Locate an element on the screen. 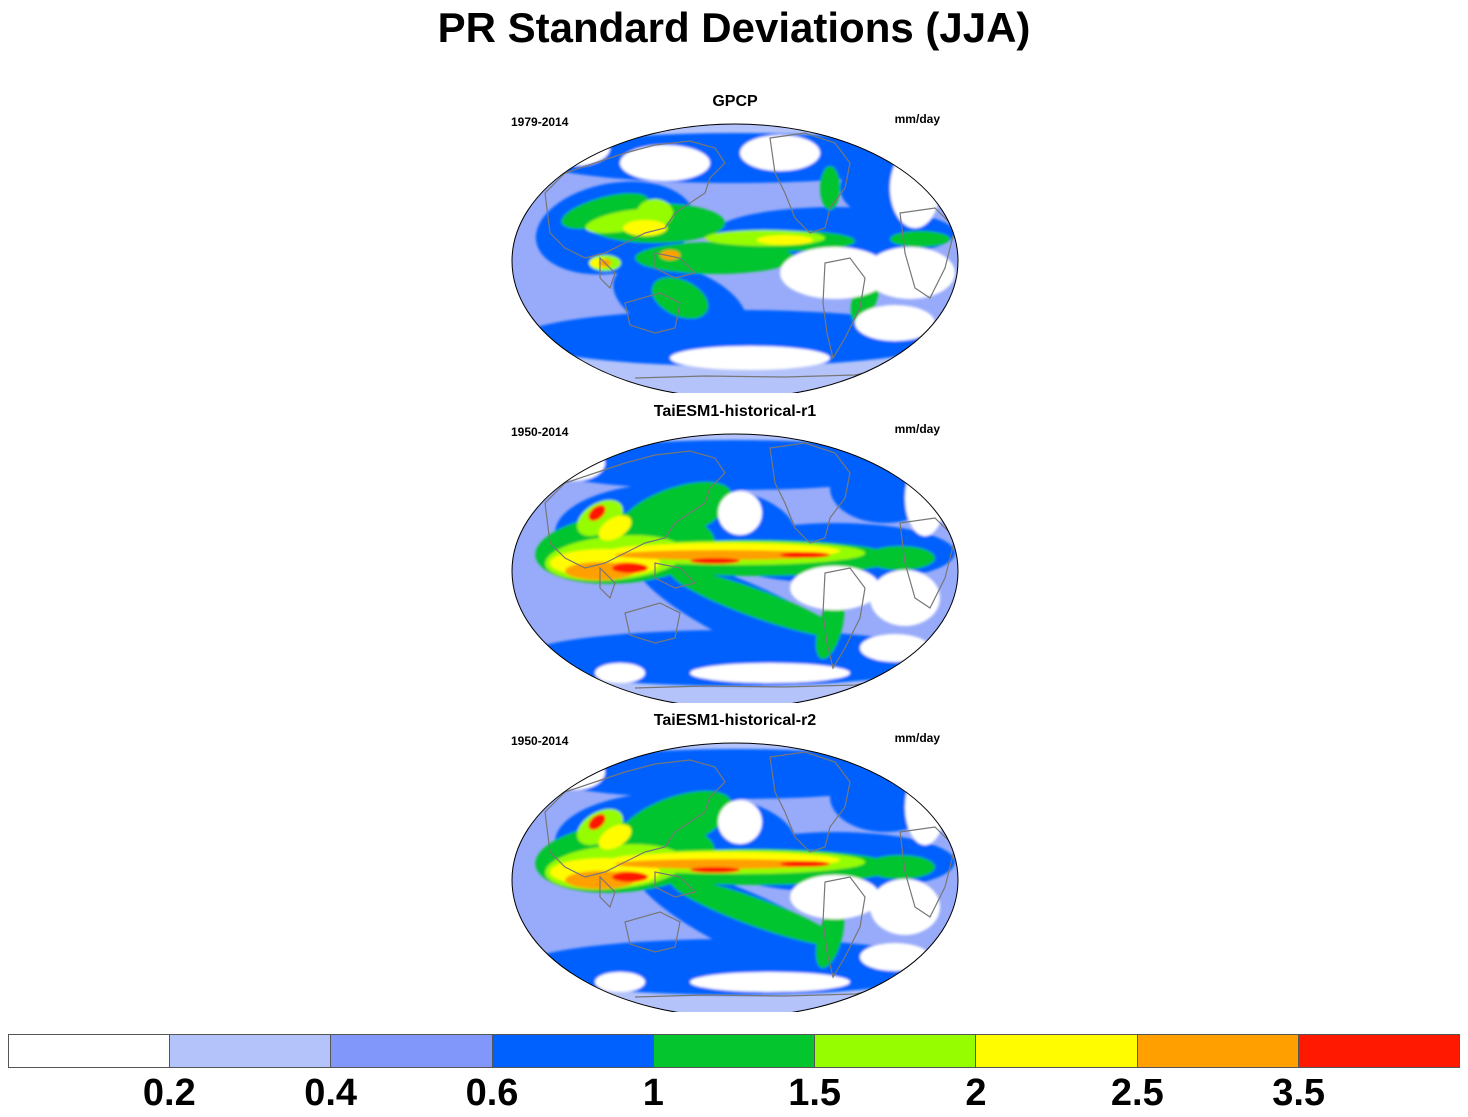 The height and width of the screenshot is (1117, 1468). figure-title: PR Standard Deviations (JJA) is located at coordinates (734, 27).